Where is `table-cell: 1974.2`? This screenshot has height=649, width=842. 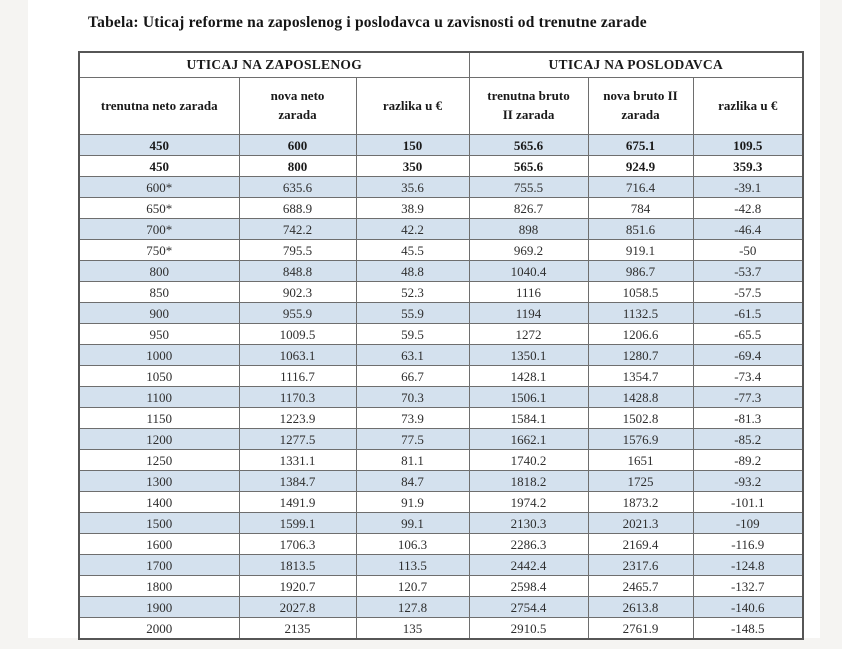
table-cell: 1974.2 is located at coordinates (528, 502).